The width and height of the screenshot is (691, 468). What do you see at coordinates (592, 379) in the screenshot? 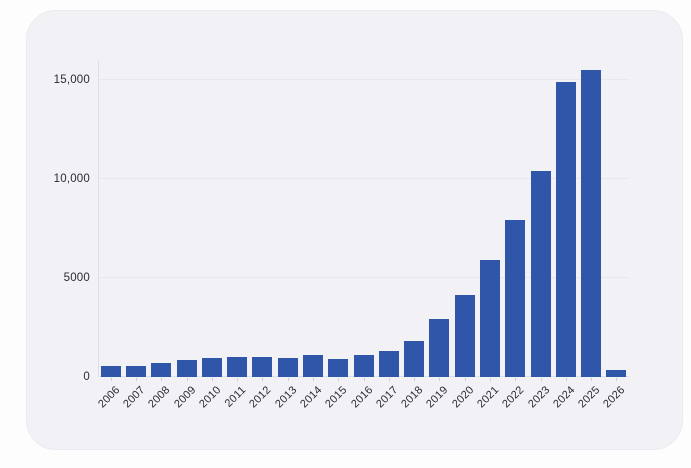
I see `x-tick-mark-2025` at bounding box center [592, 379].